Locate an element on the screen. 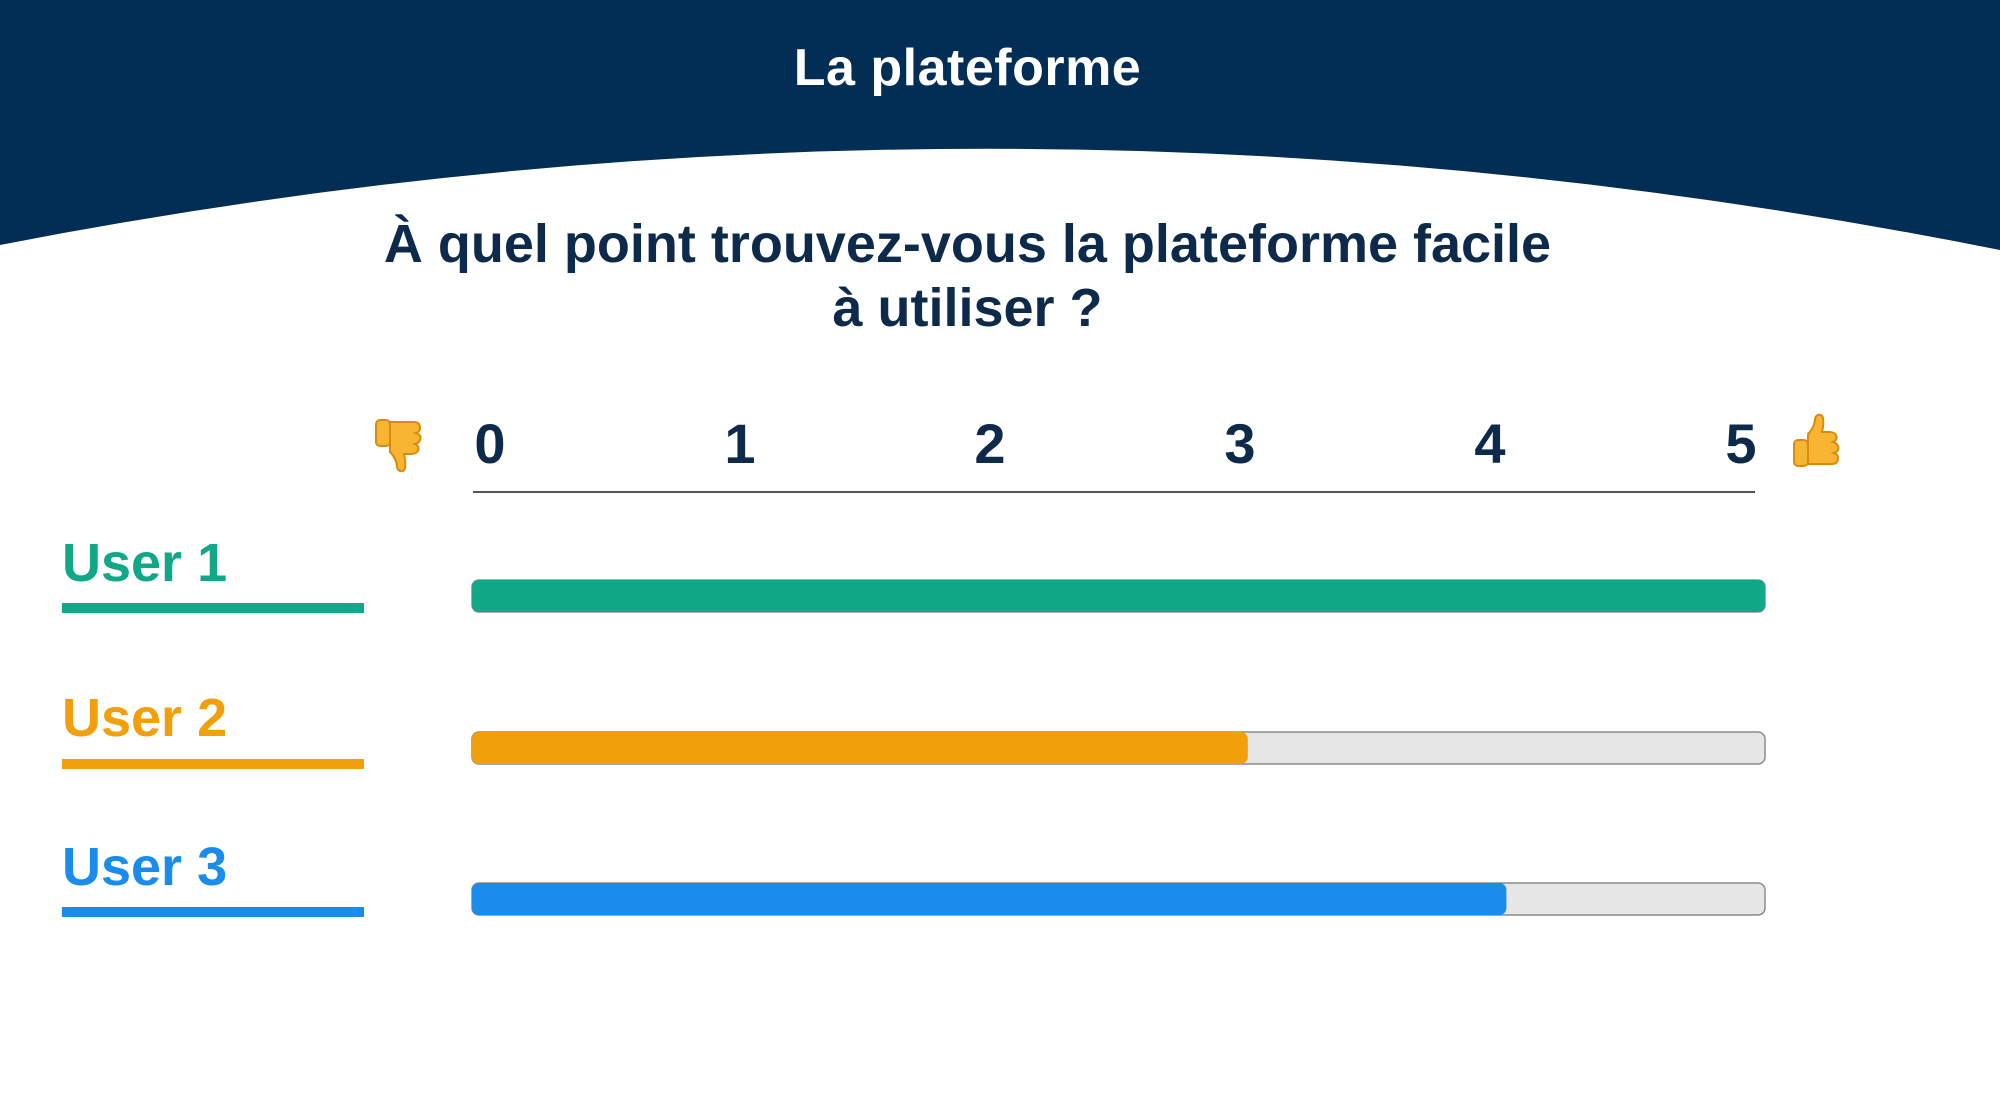  thumbs-down-icon is located at coordinates (400, 444).